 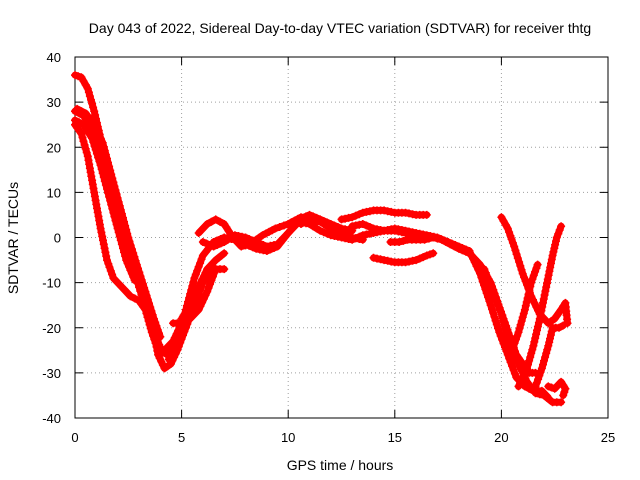 I want to click on x-tick-labels: 0 5 10 15 20 25, so click(x=343, y=437).